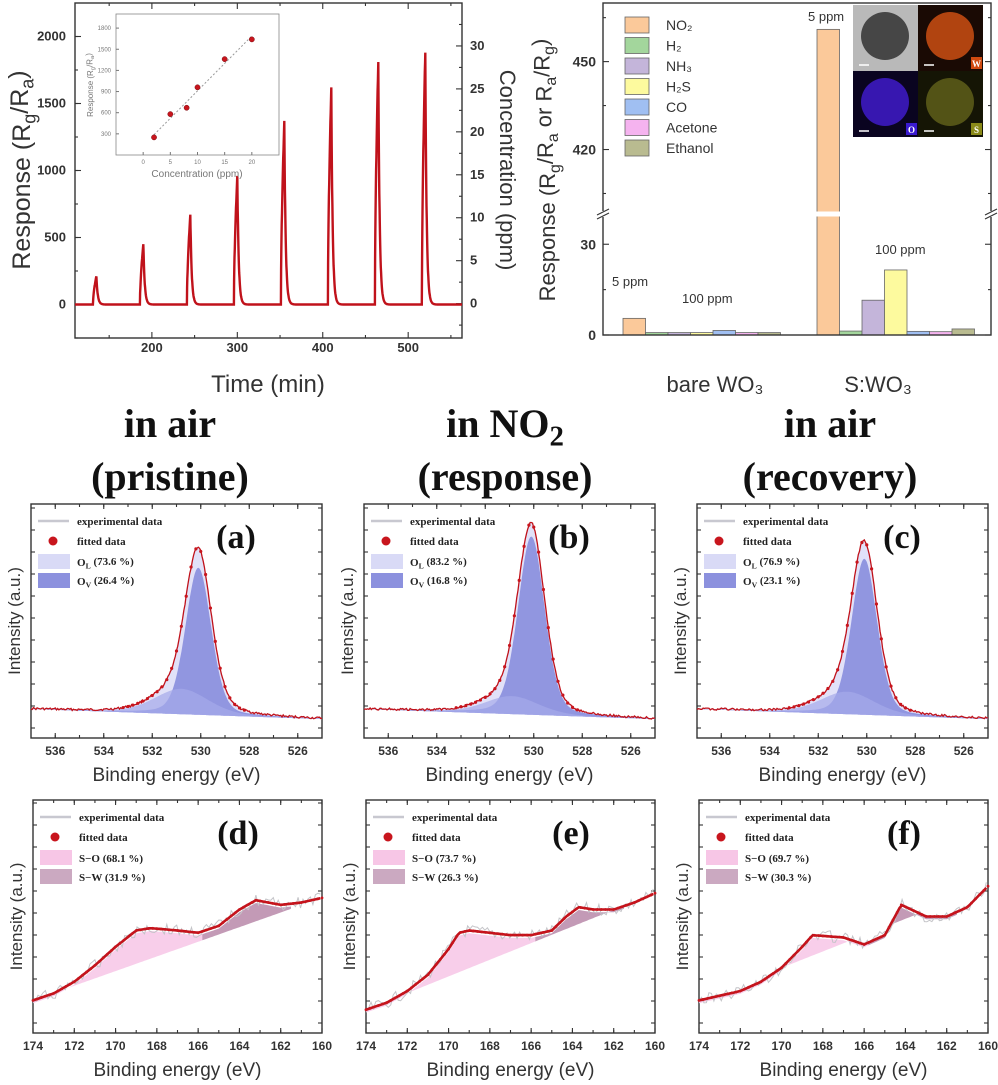 This screenshot has width=998, height=1085. Describe the element at coordinates (198, 1046) in the screenshot. I see `x-tick-label: 166` at that location.